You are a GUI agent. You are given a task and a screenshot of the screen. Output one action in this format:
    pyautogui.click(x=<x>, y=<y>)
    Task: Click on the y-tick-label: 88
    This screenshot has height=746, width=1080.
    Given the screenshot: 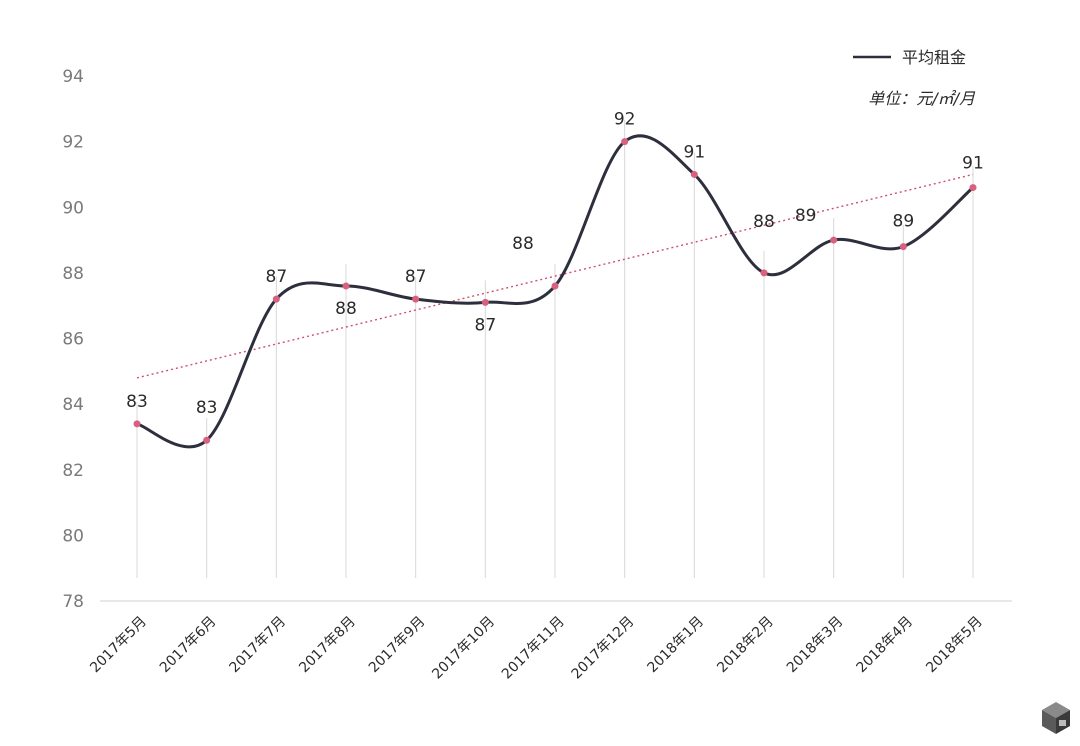 What is the action you would take?
    pyautogui.click(x=73, y=274)
    